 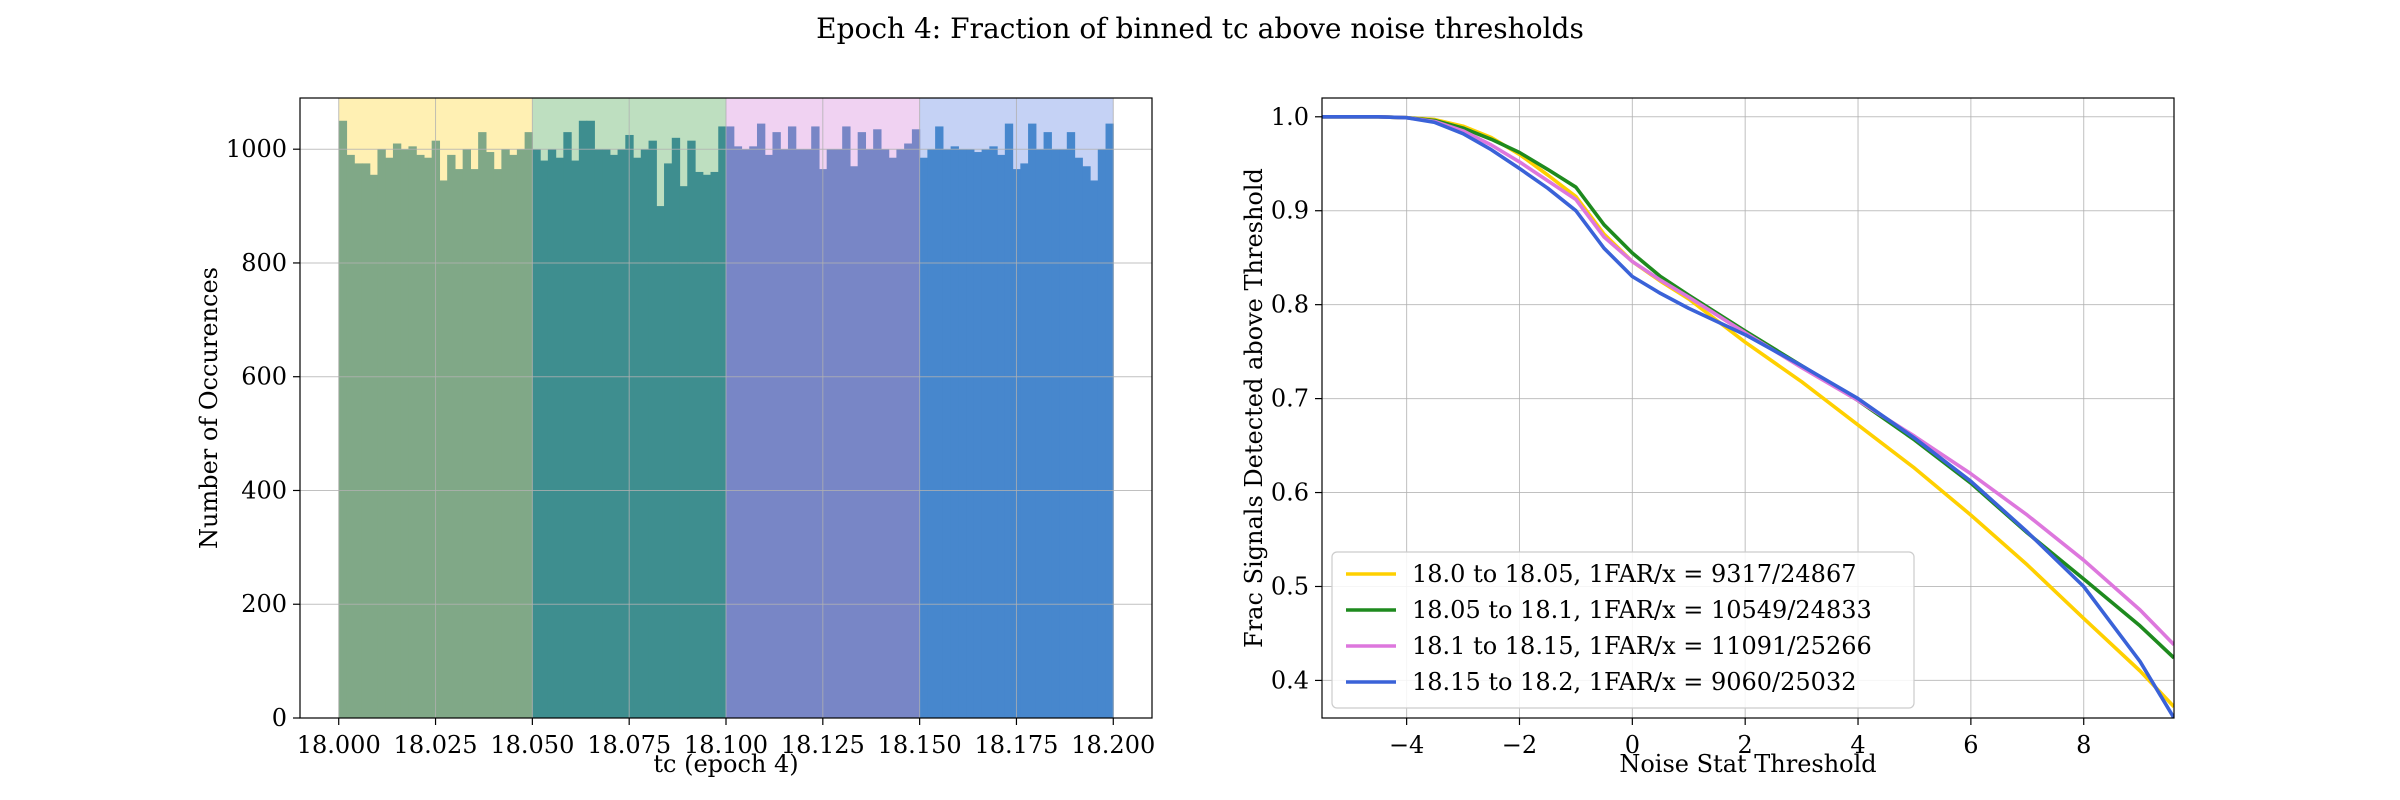 What do you see at coordinates (1642, 646) in the screenshot?
I see `legend-label-3: 18.1 to 18.15, 1FAR/x = 11091/25266` at bounding box center [1642, 646].